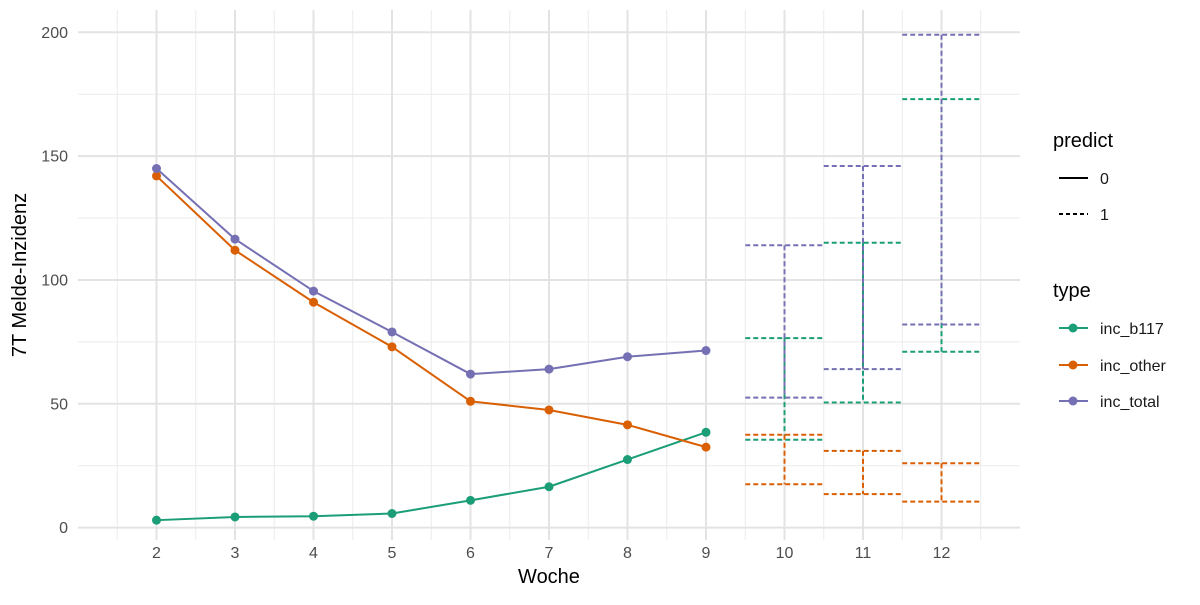 Image resolution: width=1200 pixels, height=605 pixels. What do you see at coordinates (1109, 345) in the screenshot?
I see `legend-type: type inc_b117 inc_other inc_total` at bounding box center [1109, 345].